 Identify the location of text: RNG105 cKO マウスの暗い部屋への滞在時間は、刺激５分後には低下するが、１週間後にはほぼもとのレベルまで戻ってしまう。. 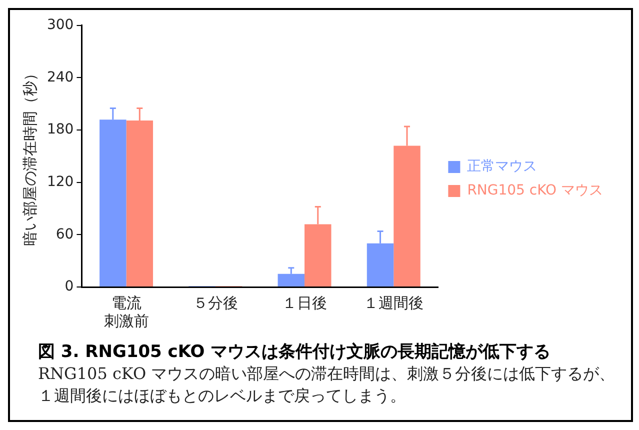
(327, 385).